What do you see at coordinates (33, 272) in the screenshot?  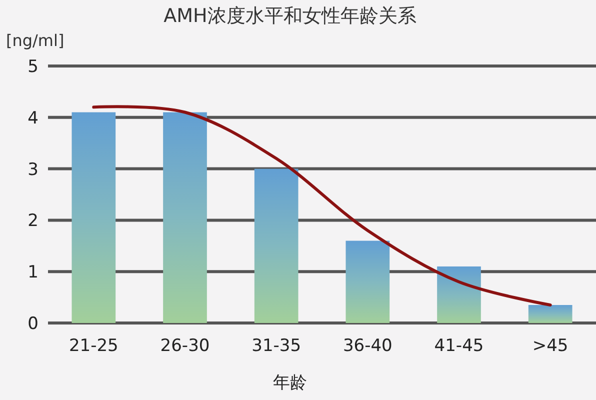 I see `y-tick-label: 1` at bounding box center [33, 272].